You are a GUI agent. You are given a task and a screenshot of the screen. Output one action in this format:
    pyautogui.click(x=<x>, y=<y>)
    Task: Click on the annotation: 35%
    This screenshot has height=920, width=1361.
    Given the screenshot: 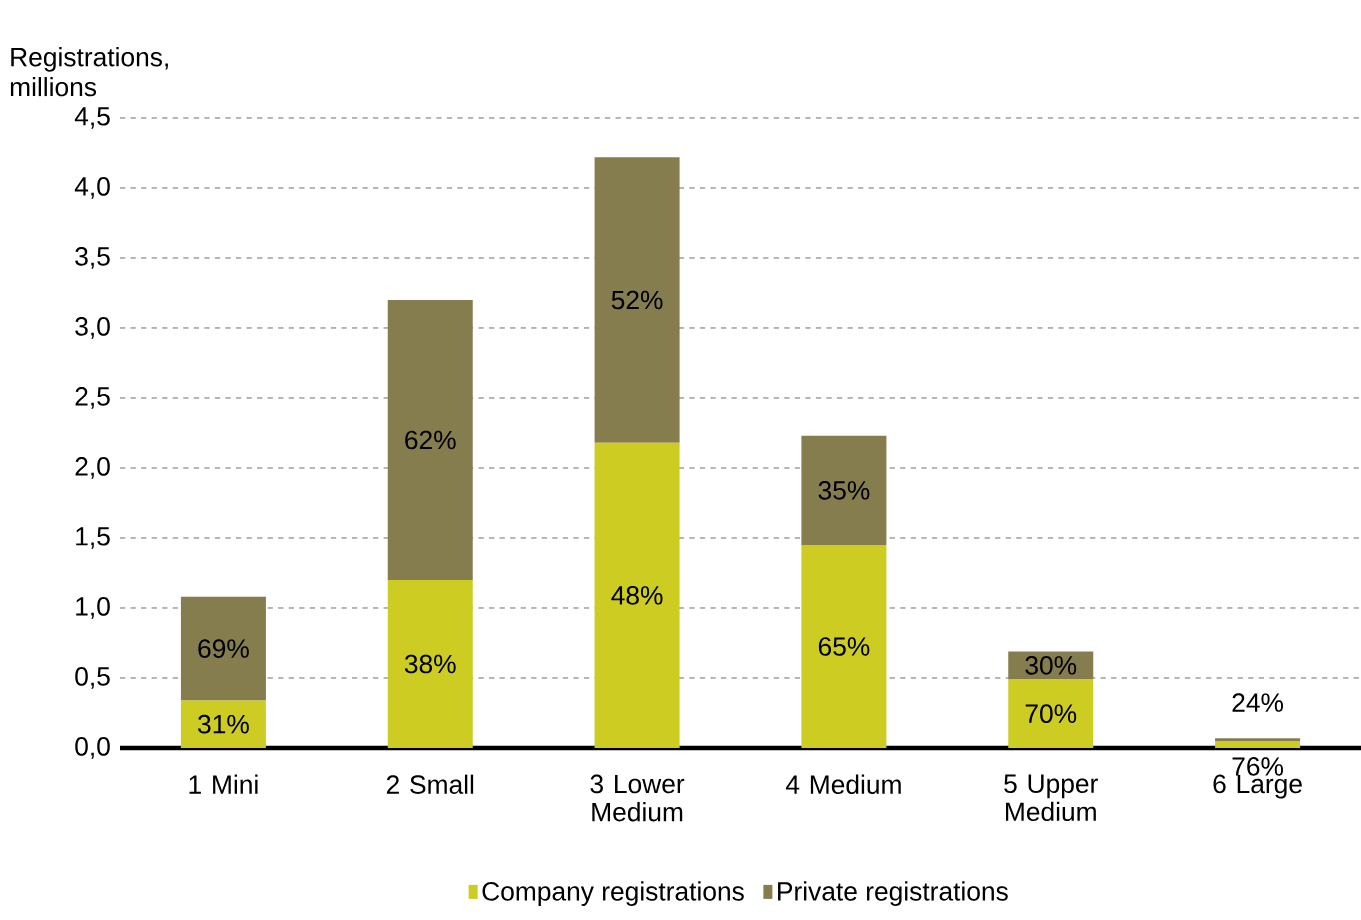 What is the action you would take?
    pyautogui.click(x=844, y=490)
    